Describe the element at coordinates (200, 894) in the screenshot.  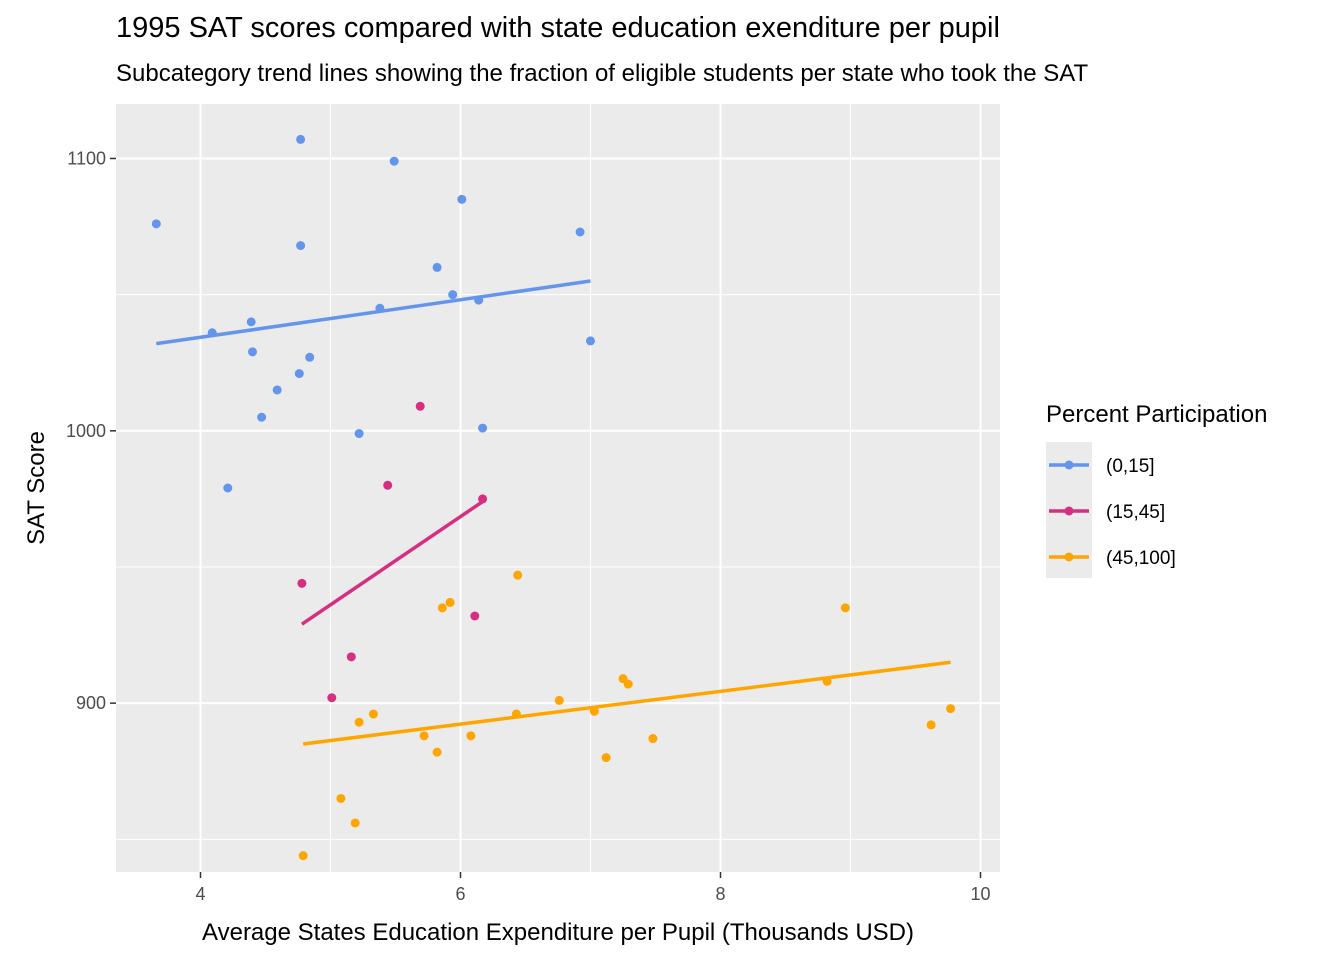
I see `x-tick-label: 4` at that location.